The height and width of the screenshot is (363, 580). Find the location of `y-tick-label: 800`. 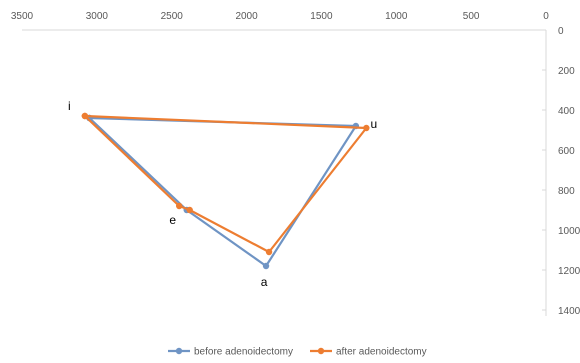

y-tick-label: 800 is located at coordinates (566, 191).